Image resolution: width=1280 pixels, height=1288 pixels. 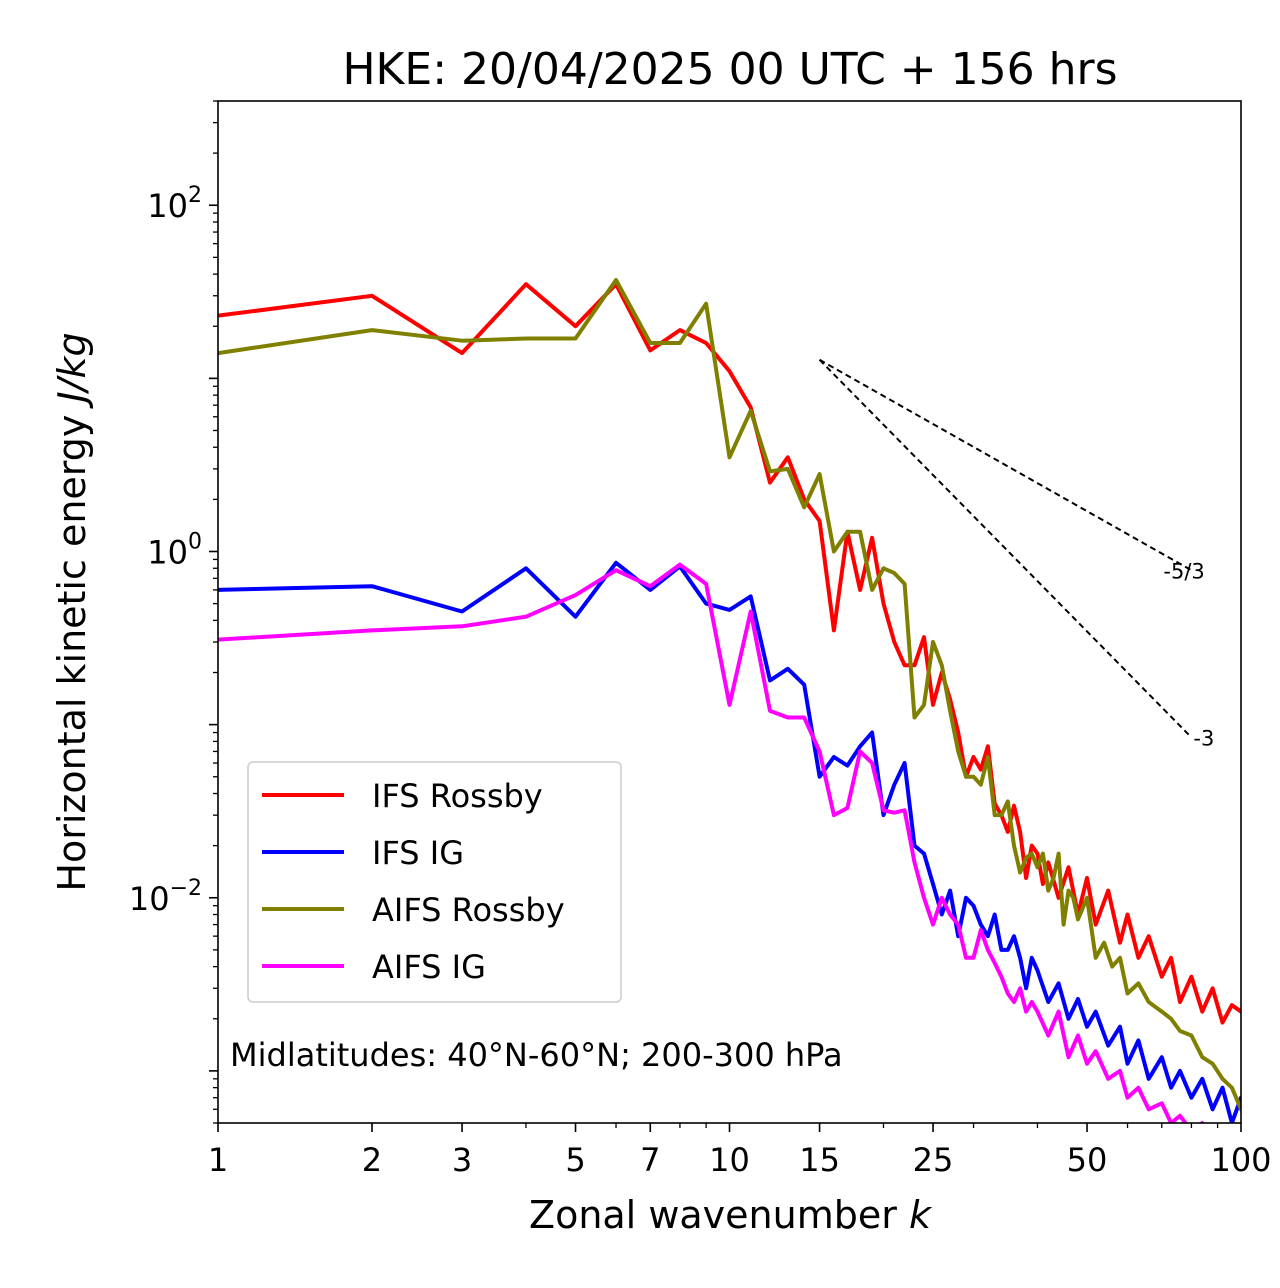 What do you see at coordinates (218, 1160) in the screenshot?
I see `x-tick-label: 1` at bounding box center [218, 1160].